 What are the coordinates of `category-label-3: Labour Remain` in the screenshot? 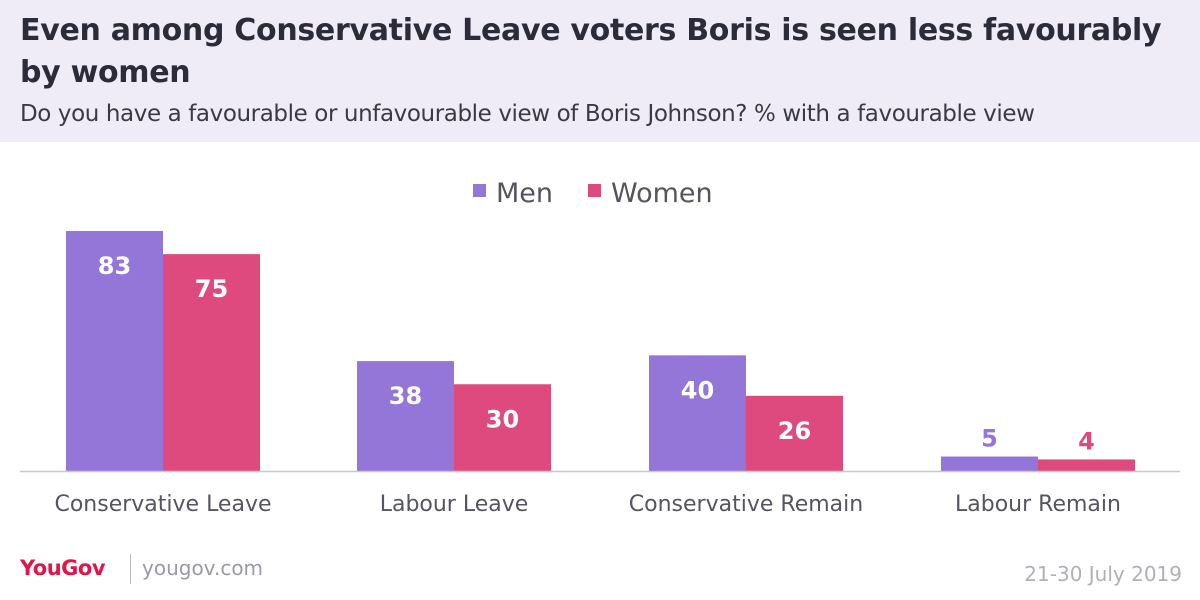 It's located at (1038, 504).